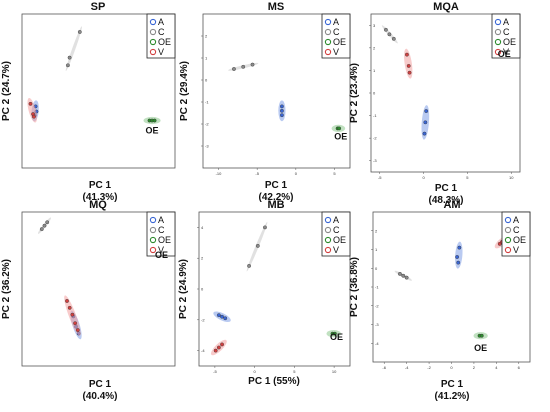 The width and height of the screenshot is (550, 412). What do you see at coordinates (508, 240) in the screenshot?
I see `legend-marker-oe` at bounding box center [508, 240].